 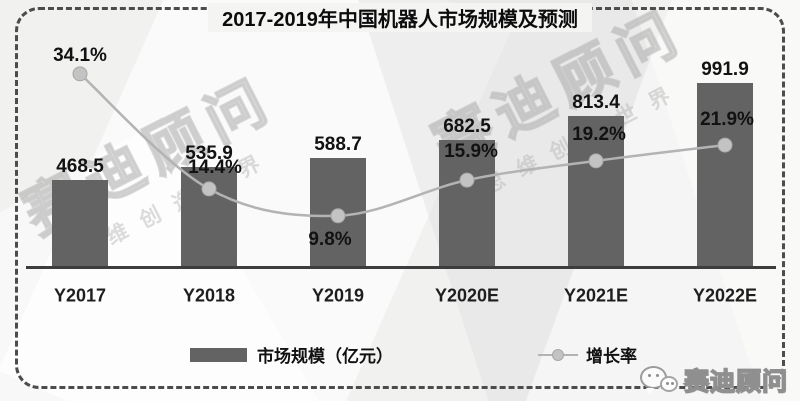 I want to click on bar-y2020e, so click(x=467, y=203).